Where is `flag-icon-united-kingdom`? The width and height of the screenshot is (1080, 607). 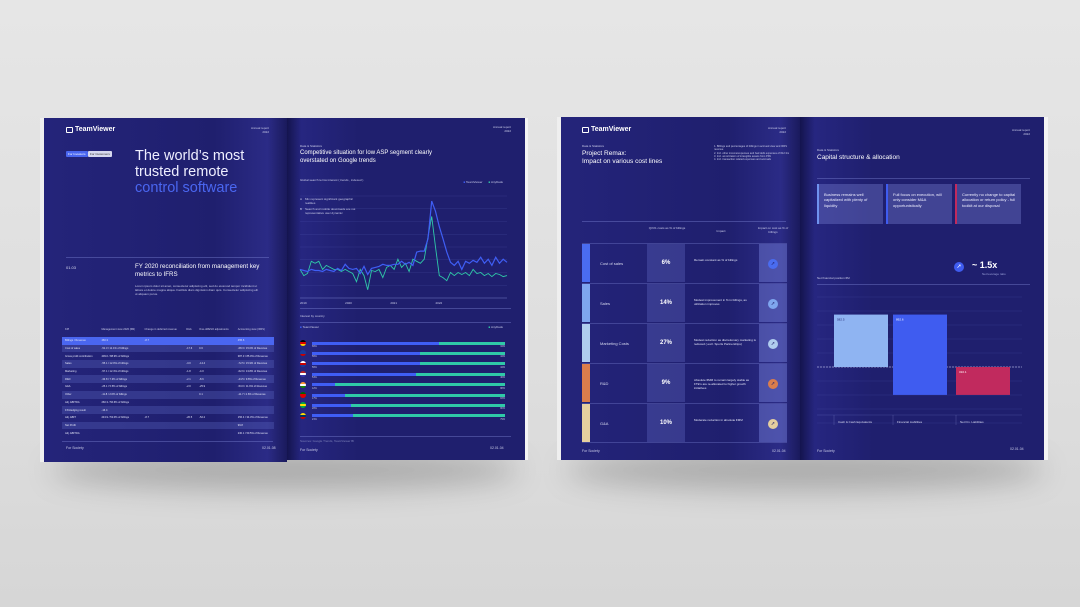 flag-icon-united-kingdom is located at coordinates (303, 363).